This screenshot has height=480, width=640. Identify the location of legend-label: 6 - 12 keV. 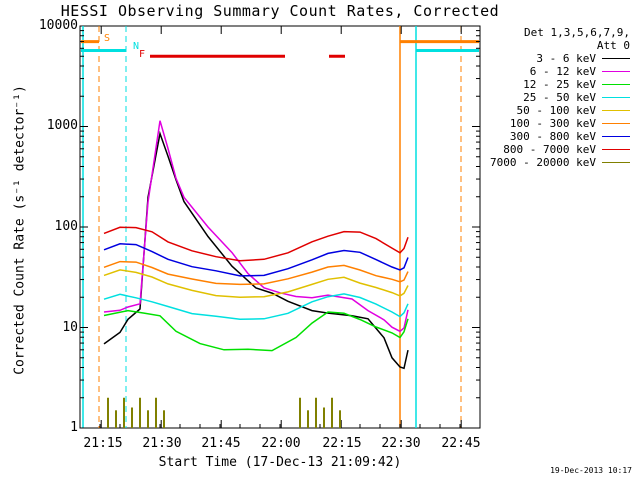
(562, 71).